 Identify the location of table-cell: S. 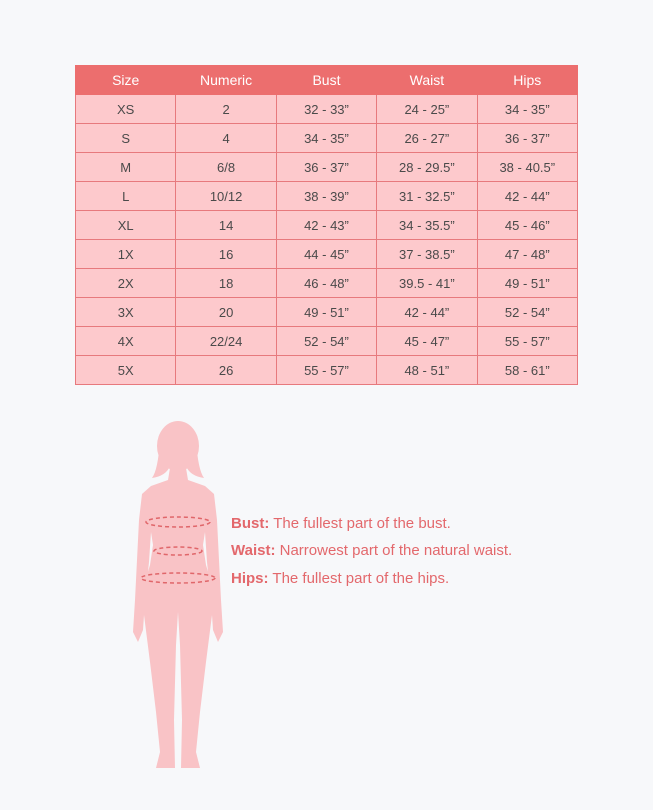
(125, 138).